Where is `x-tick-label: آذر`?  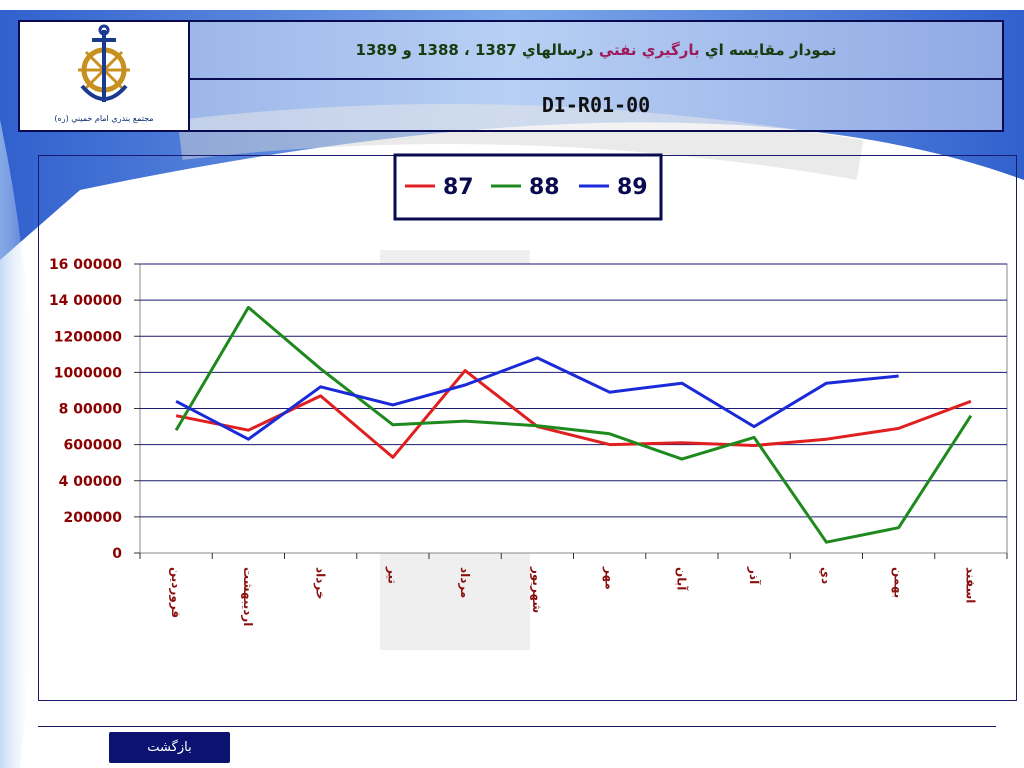 x-tick-label: آذر is located at coordinates (754, 575).